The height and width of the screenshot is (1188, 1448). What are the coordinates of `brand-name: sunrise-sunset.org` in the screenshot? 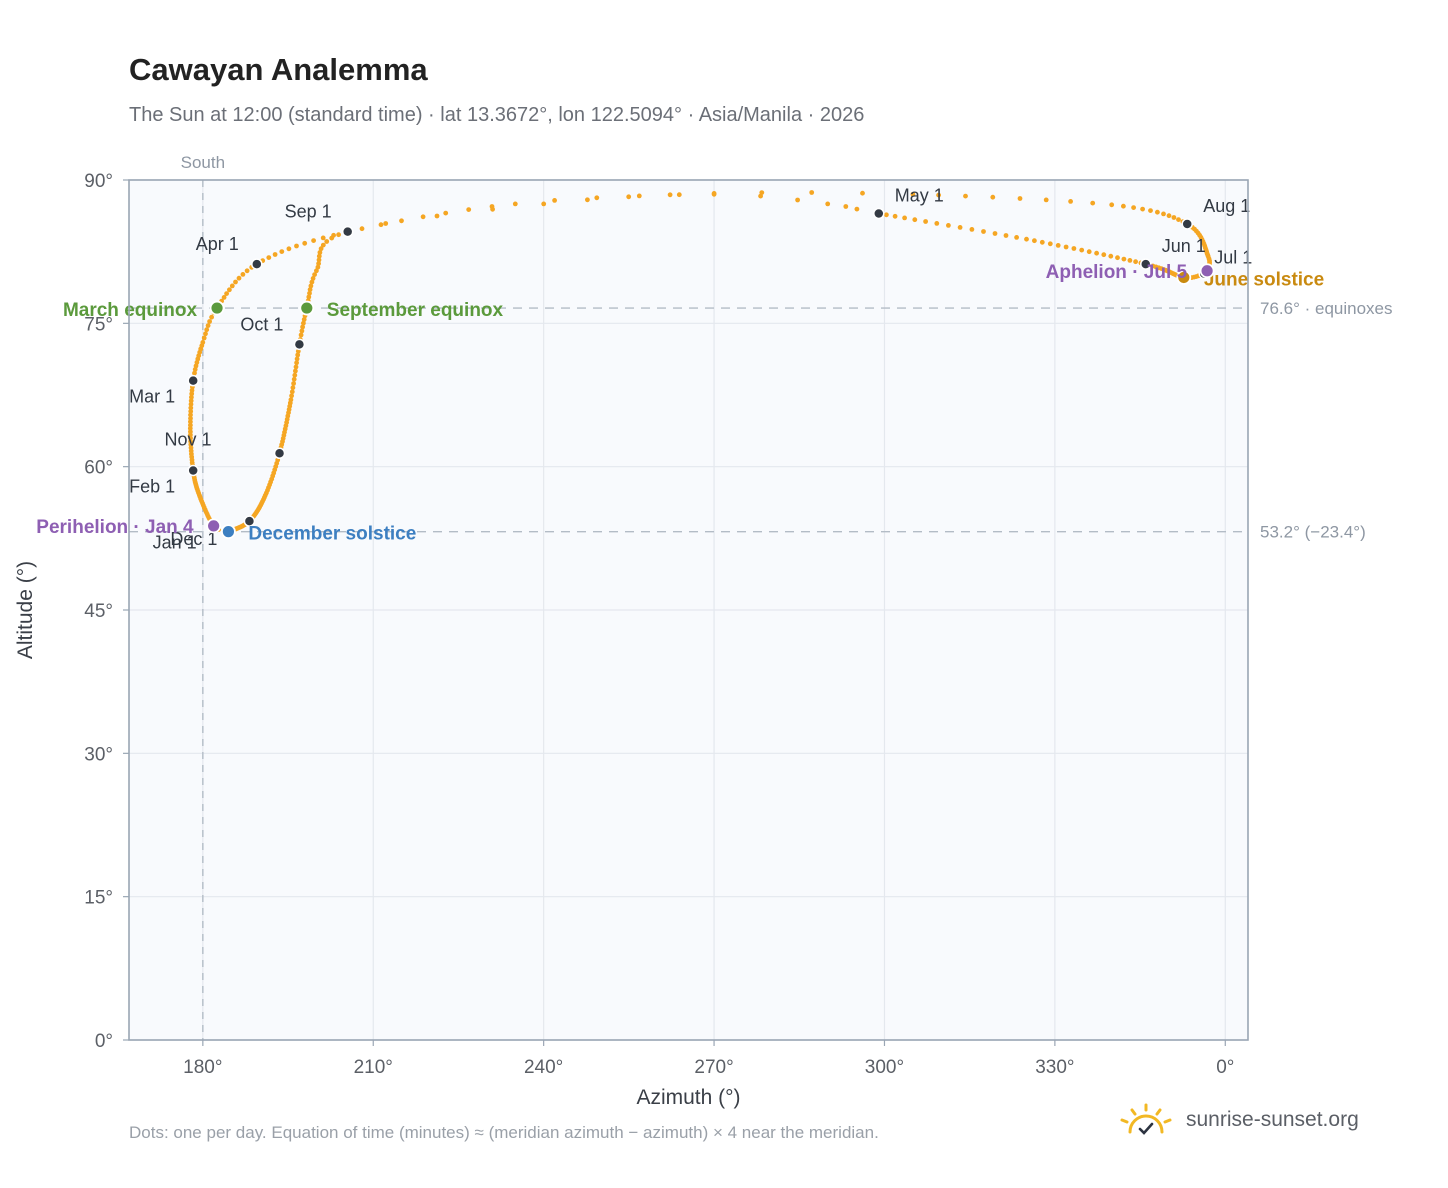 It's located at (1272, 1119).